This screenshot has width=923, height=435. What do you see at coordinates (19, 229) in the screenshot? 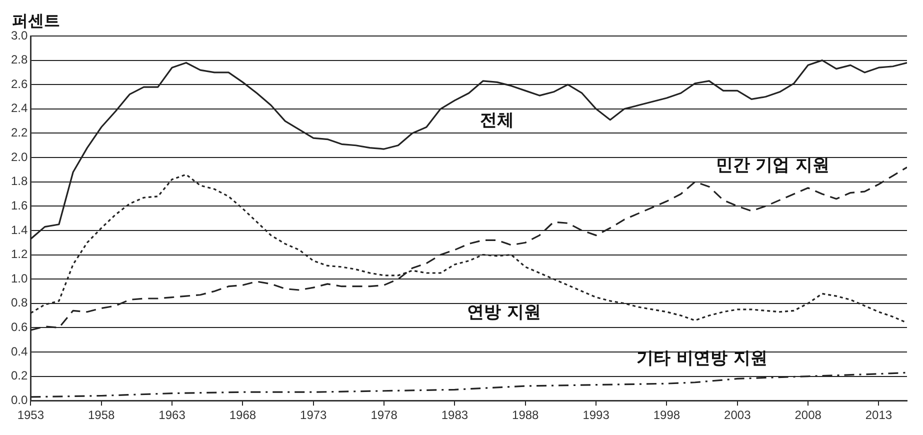
I see `y-tick-label: 1.4` at bounding box center [19, 229].